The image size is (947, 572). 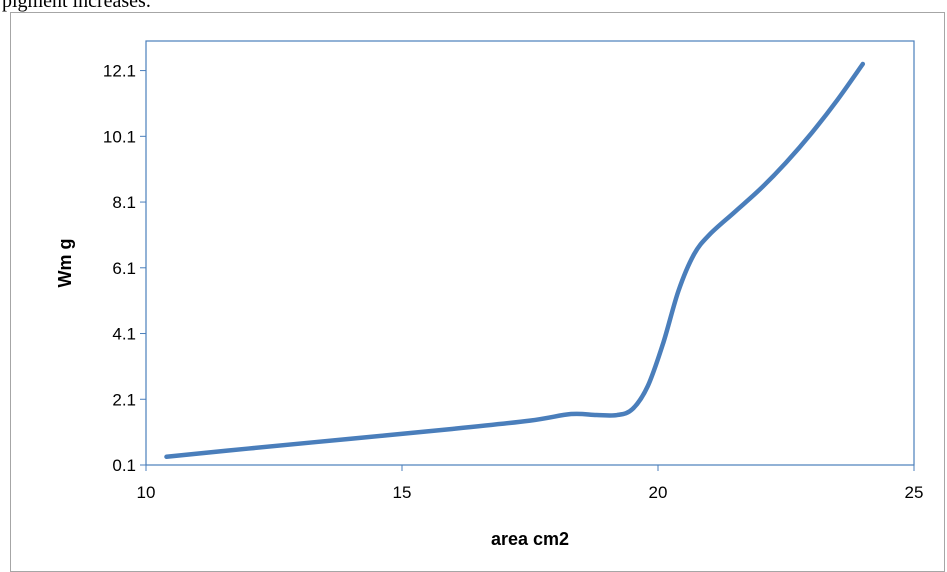 What do you see at coordinates (124, 202) in the screenshot?
I see `y-tick-label: 8.1` at bounding box center [124, 202].